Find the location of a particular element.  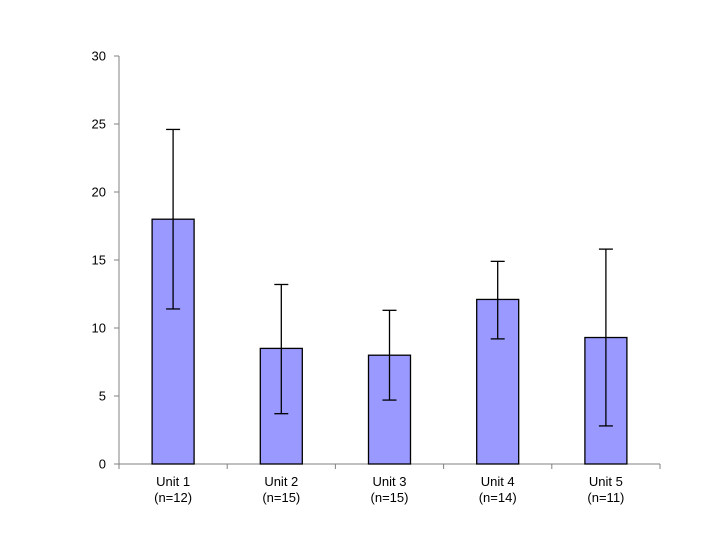

x-tick-label: Unit 5 is located at coordinates (606, 481).